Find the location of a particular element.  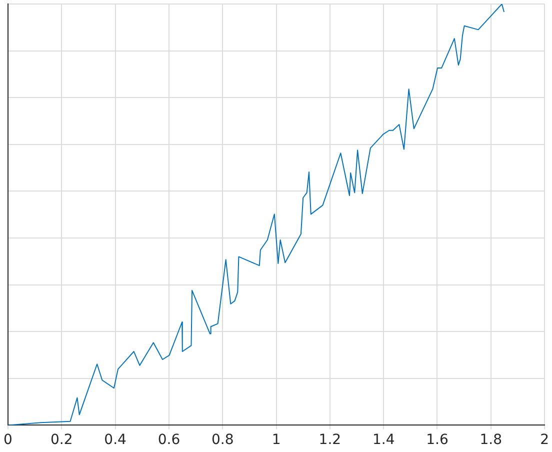

x-tick-label: 1 is located at coordinates (276, 440).